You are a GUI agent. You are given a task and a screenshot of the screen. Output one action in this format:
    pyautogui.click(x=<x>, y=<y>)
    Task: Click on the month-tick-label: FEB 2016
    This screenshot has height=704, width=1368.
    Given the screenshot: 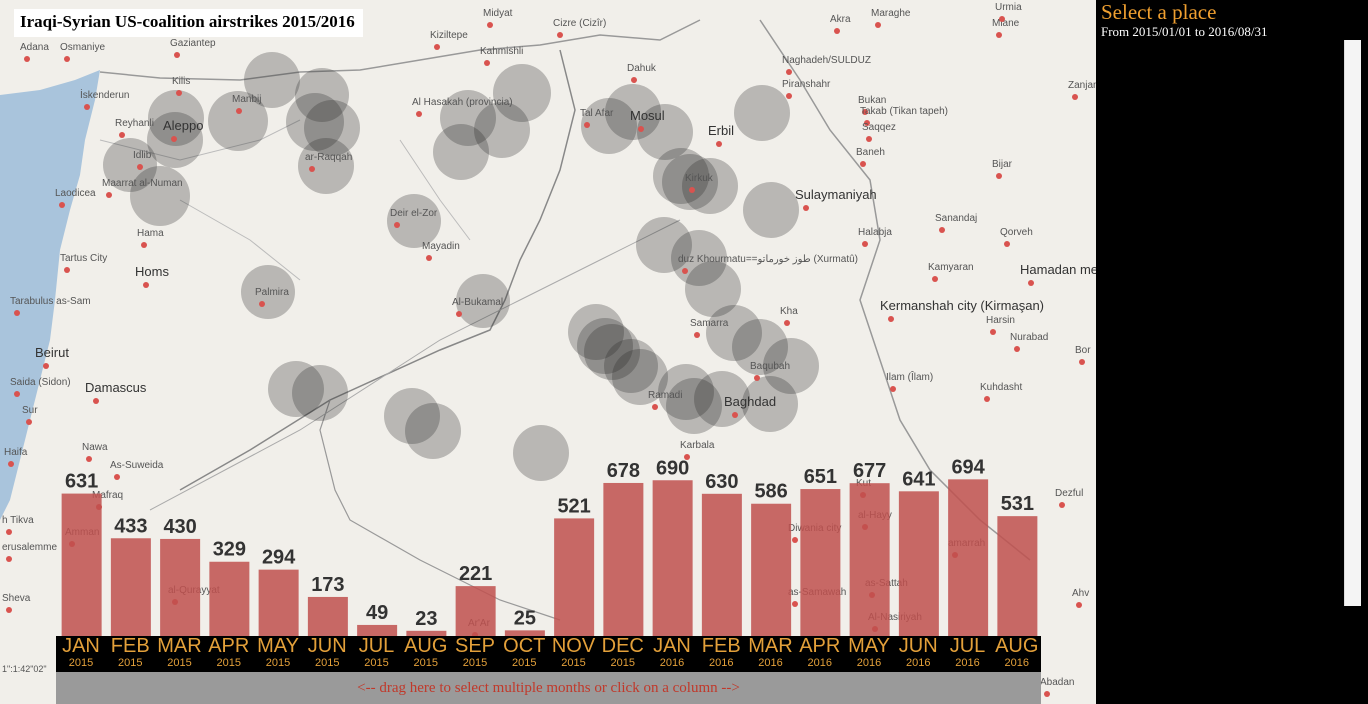 What is the action you would take?
    pyautogui.click(x=721, y=652)
    